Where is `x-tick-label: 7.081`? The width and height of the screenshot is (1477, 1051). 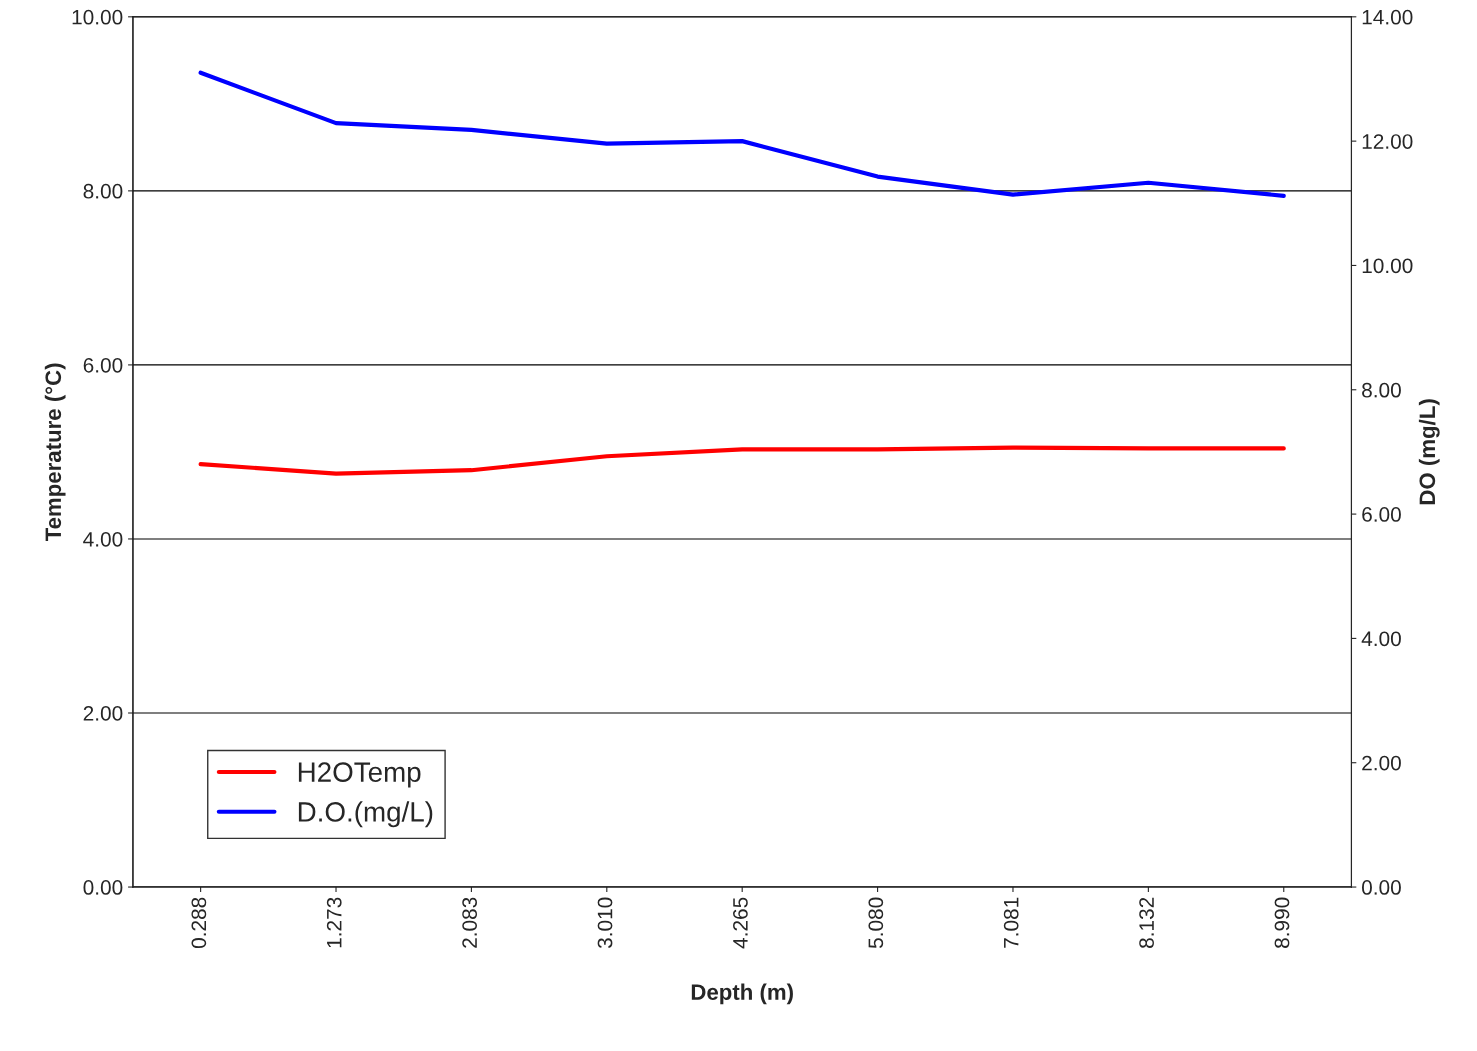 x-tick-label: 7.081 is located at coordinates (1011, 922).